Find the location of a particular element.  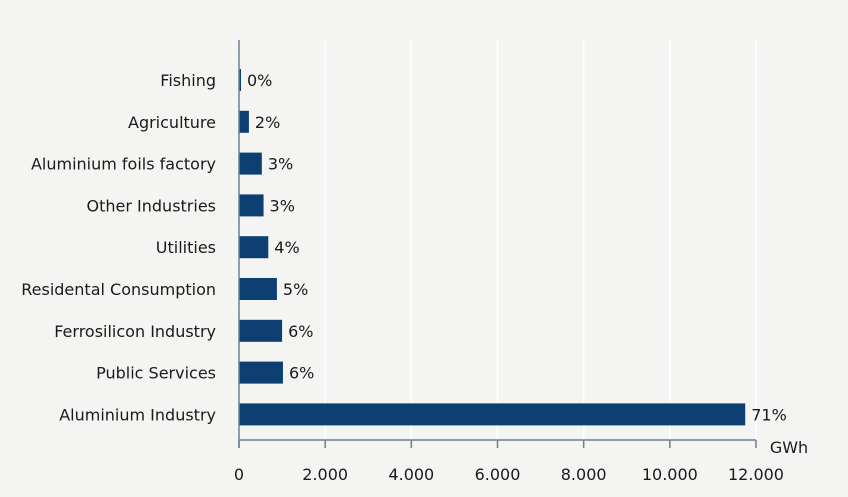

category-label: Residental Consumption is located at coordinates (118, 289).